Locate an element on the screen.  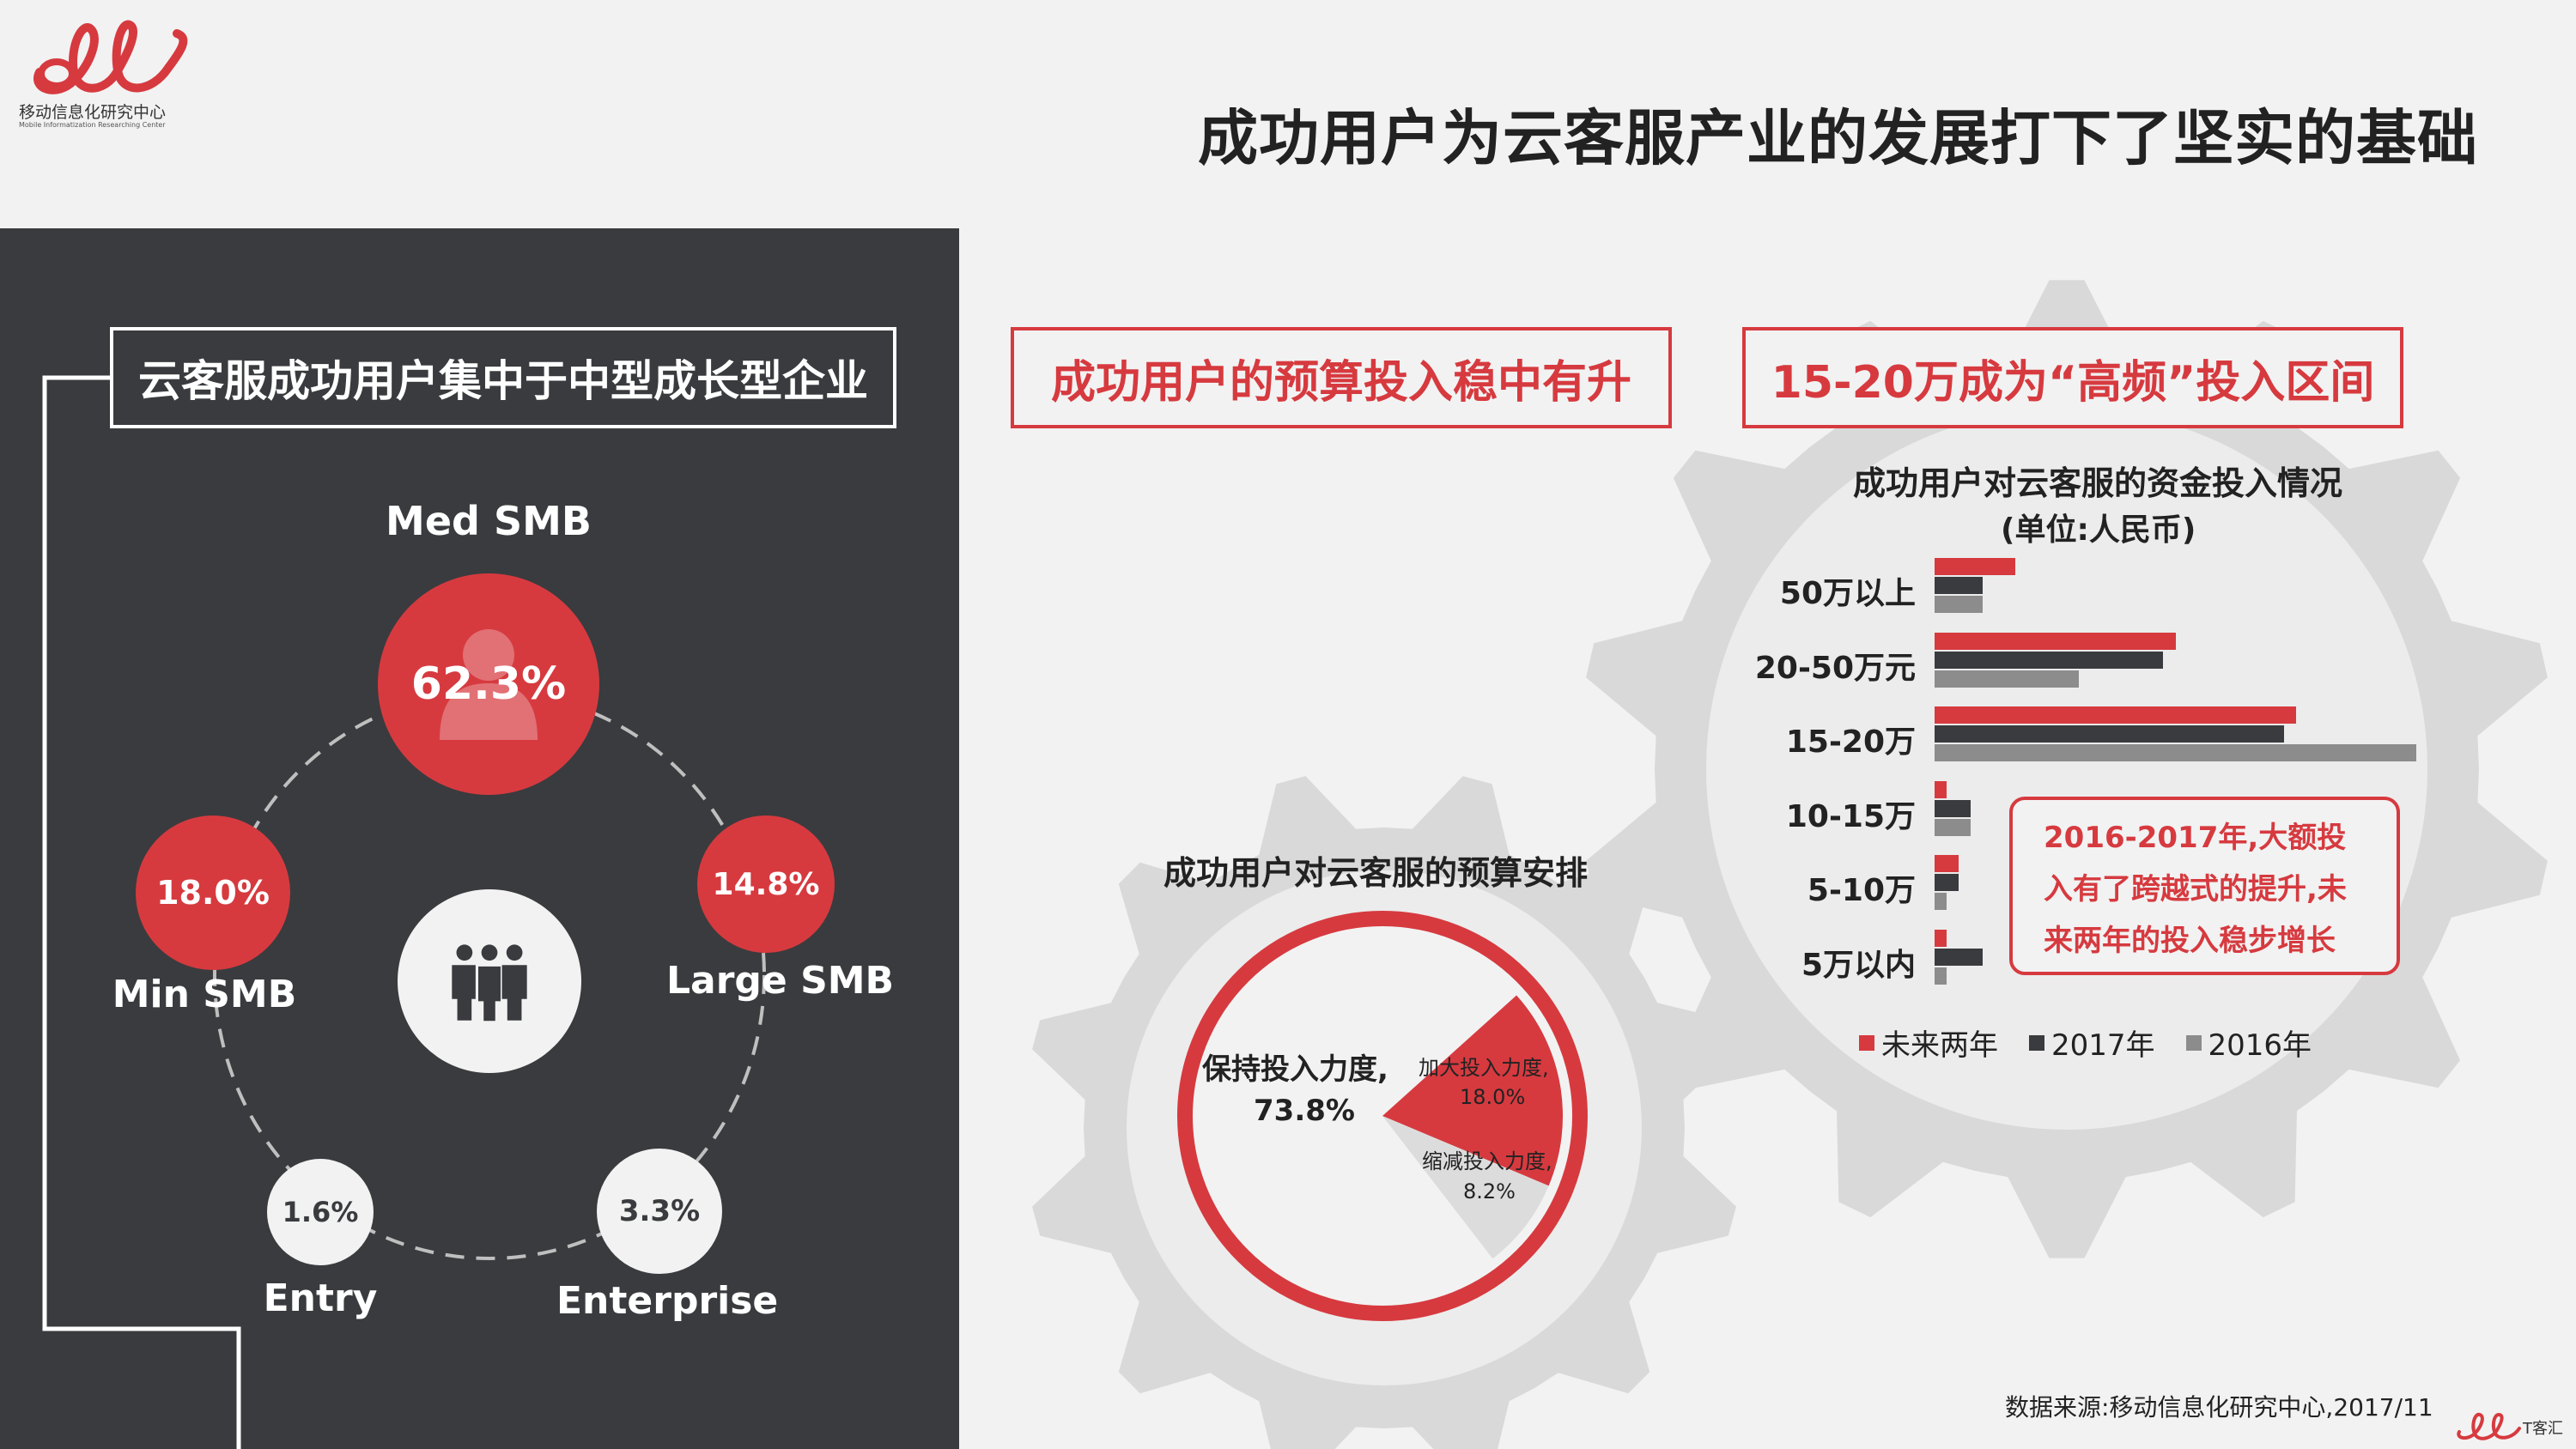
pie-value-decrease: 8.2% is located at coordinates (1489, 1191).